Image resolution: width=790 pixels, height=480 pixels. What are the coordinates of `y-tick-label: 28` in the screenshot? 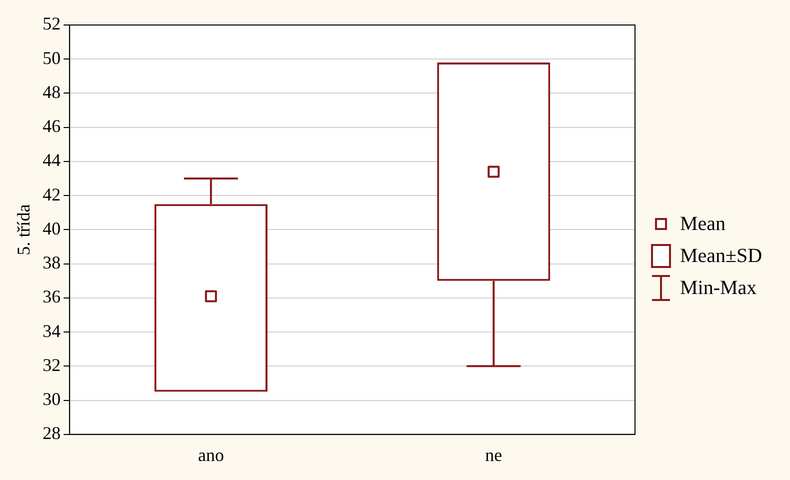 It's located at (51, 433).